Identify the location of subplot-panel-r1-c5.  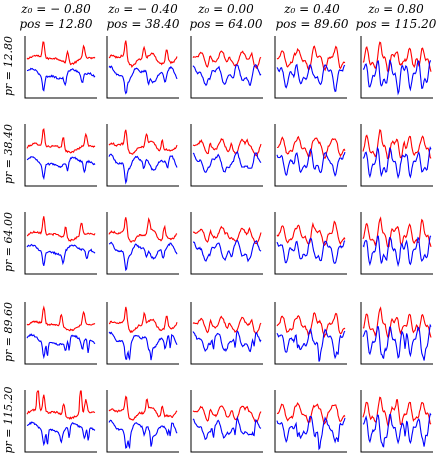
(396, 67).